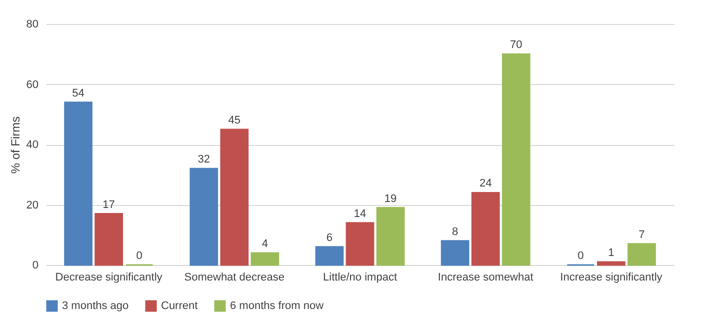 This screenshot has width=707, height=327. Describe the element at coordinates (611, 252) in the screenshot. I see `data-label: 1` at that location.